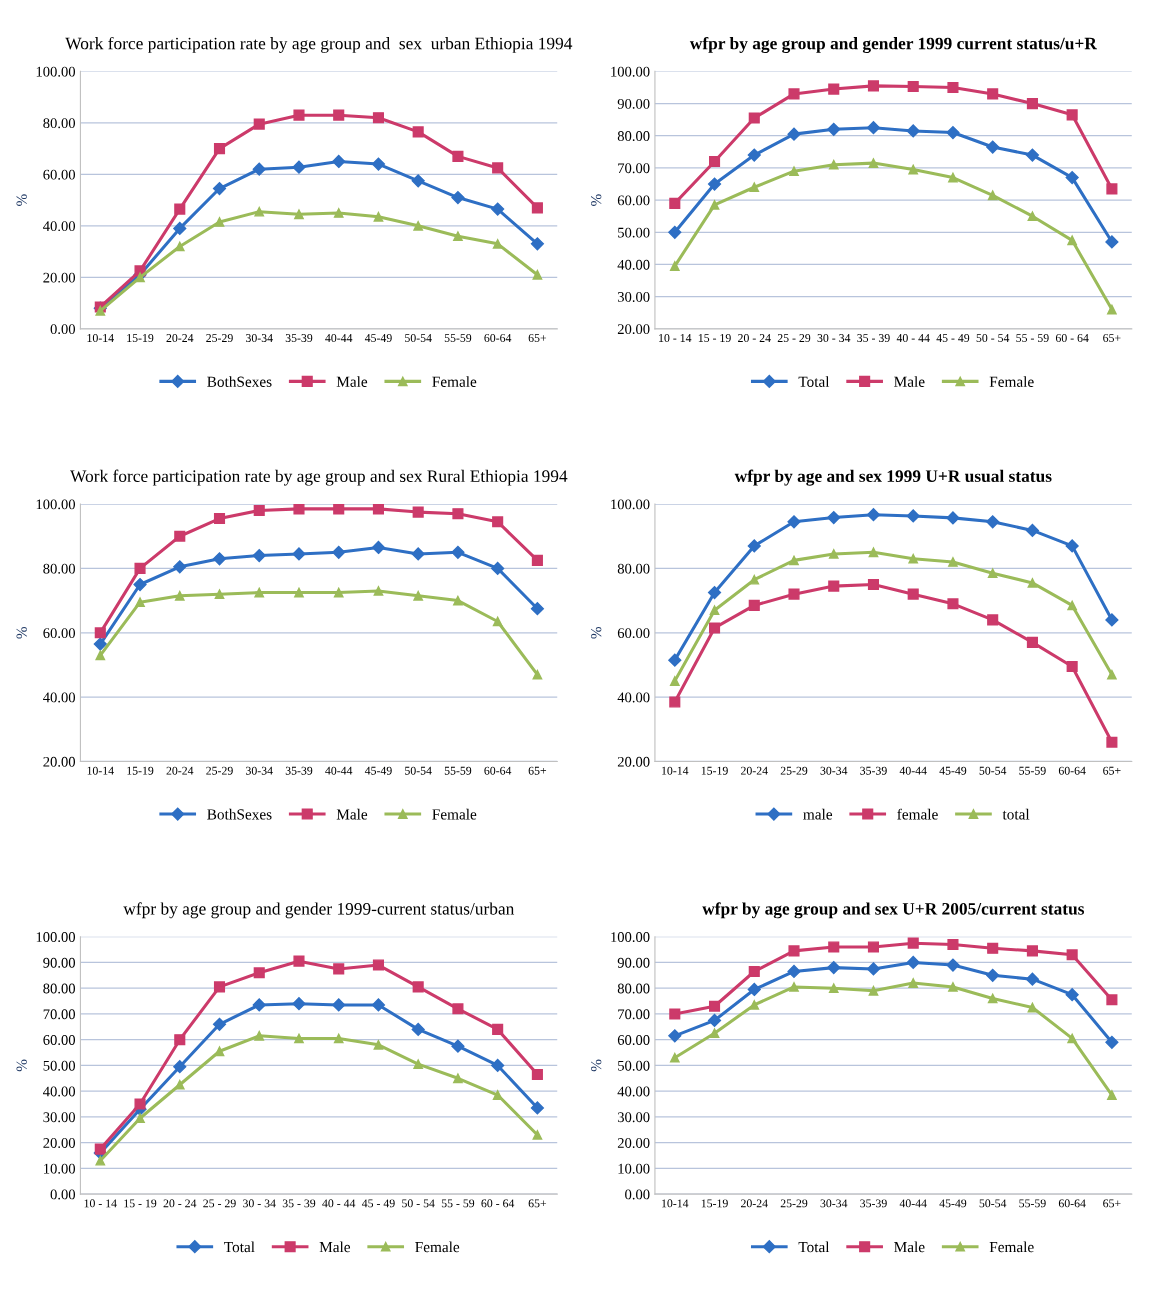 This screenshot has width=1149, height=1298. Describe the element at coordinates (100, 338) in the screenshot. I see `x-tick-label: 10-14` at that location.